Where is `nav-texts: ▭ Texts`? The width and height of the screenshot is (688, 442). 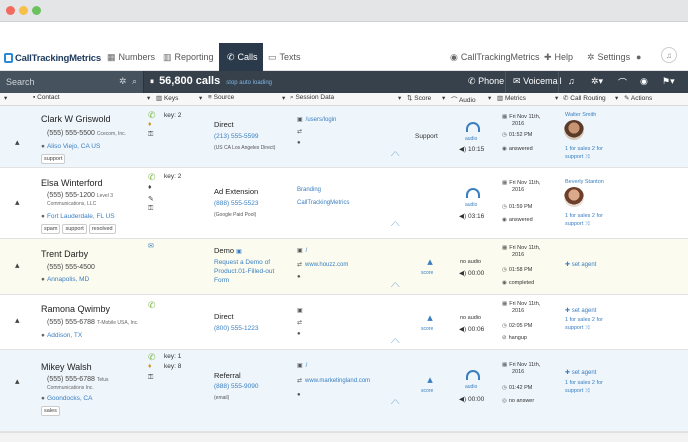
nav-texts: ▭ Texts is located at coordinates (284, 57).